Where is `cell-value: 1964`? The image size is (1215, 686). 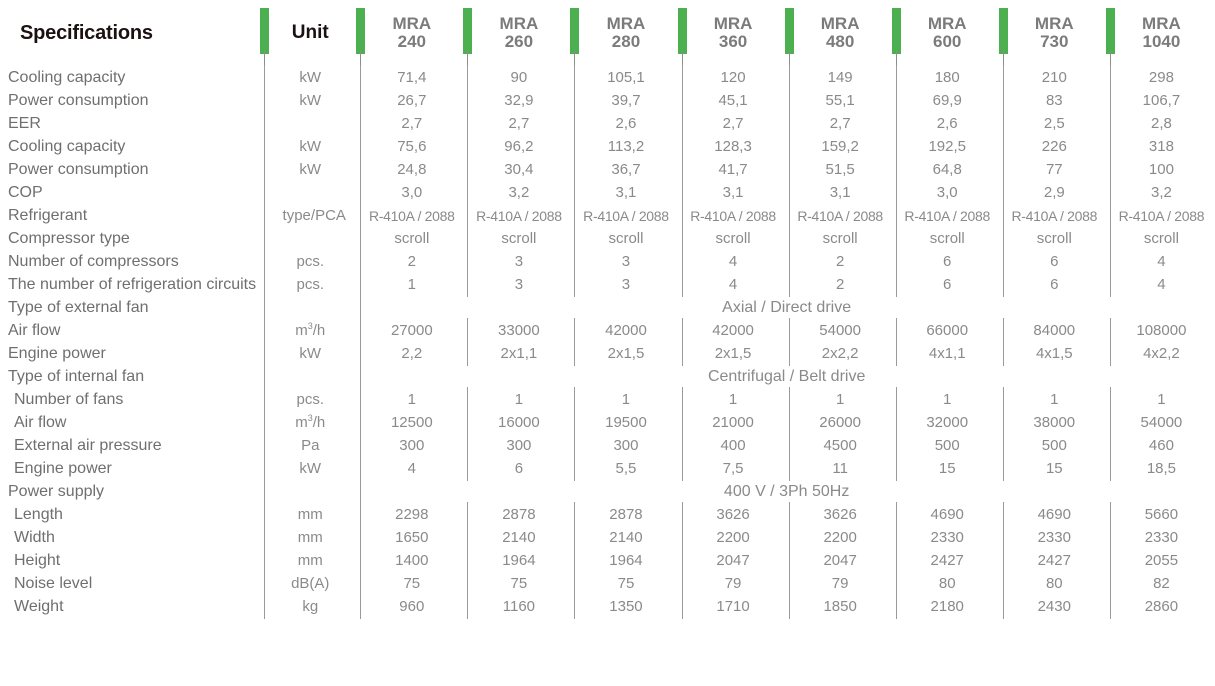 cell-value: 1964 is located at coordinates (625, 560).